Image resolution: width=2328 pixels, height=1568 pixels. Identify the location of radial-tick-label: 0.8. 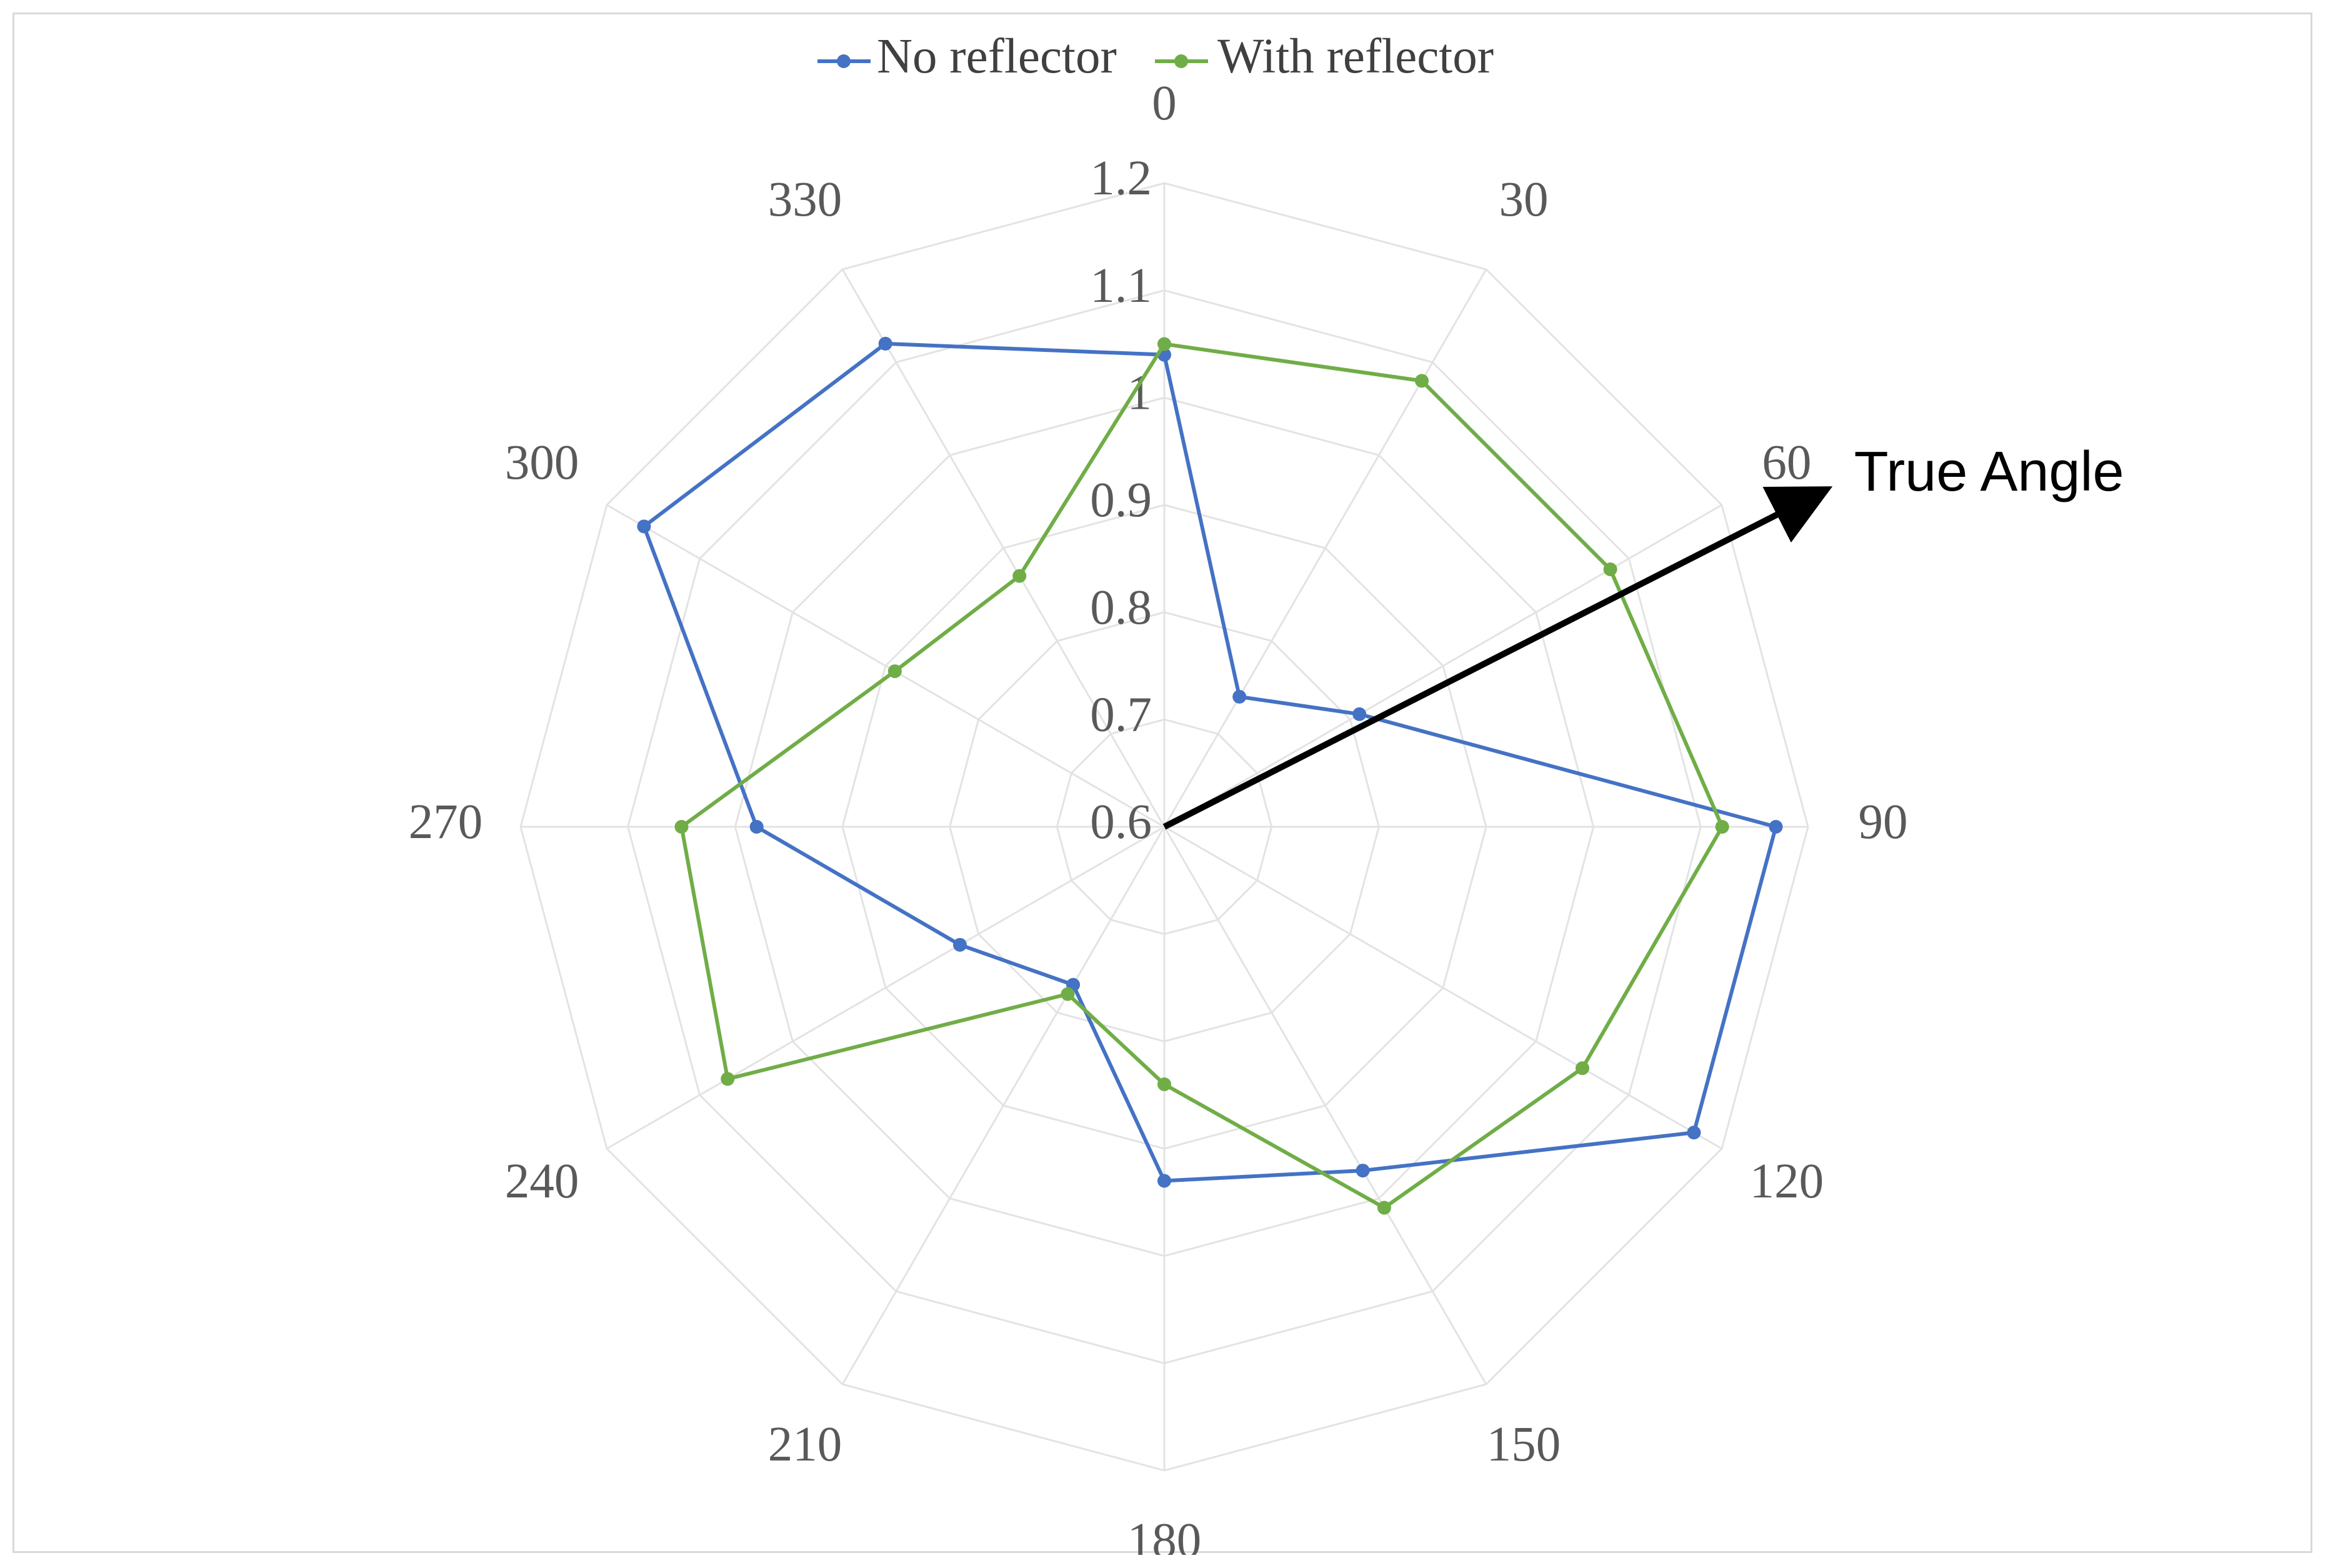
(1121, 608).